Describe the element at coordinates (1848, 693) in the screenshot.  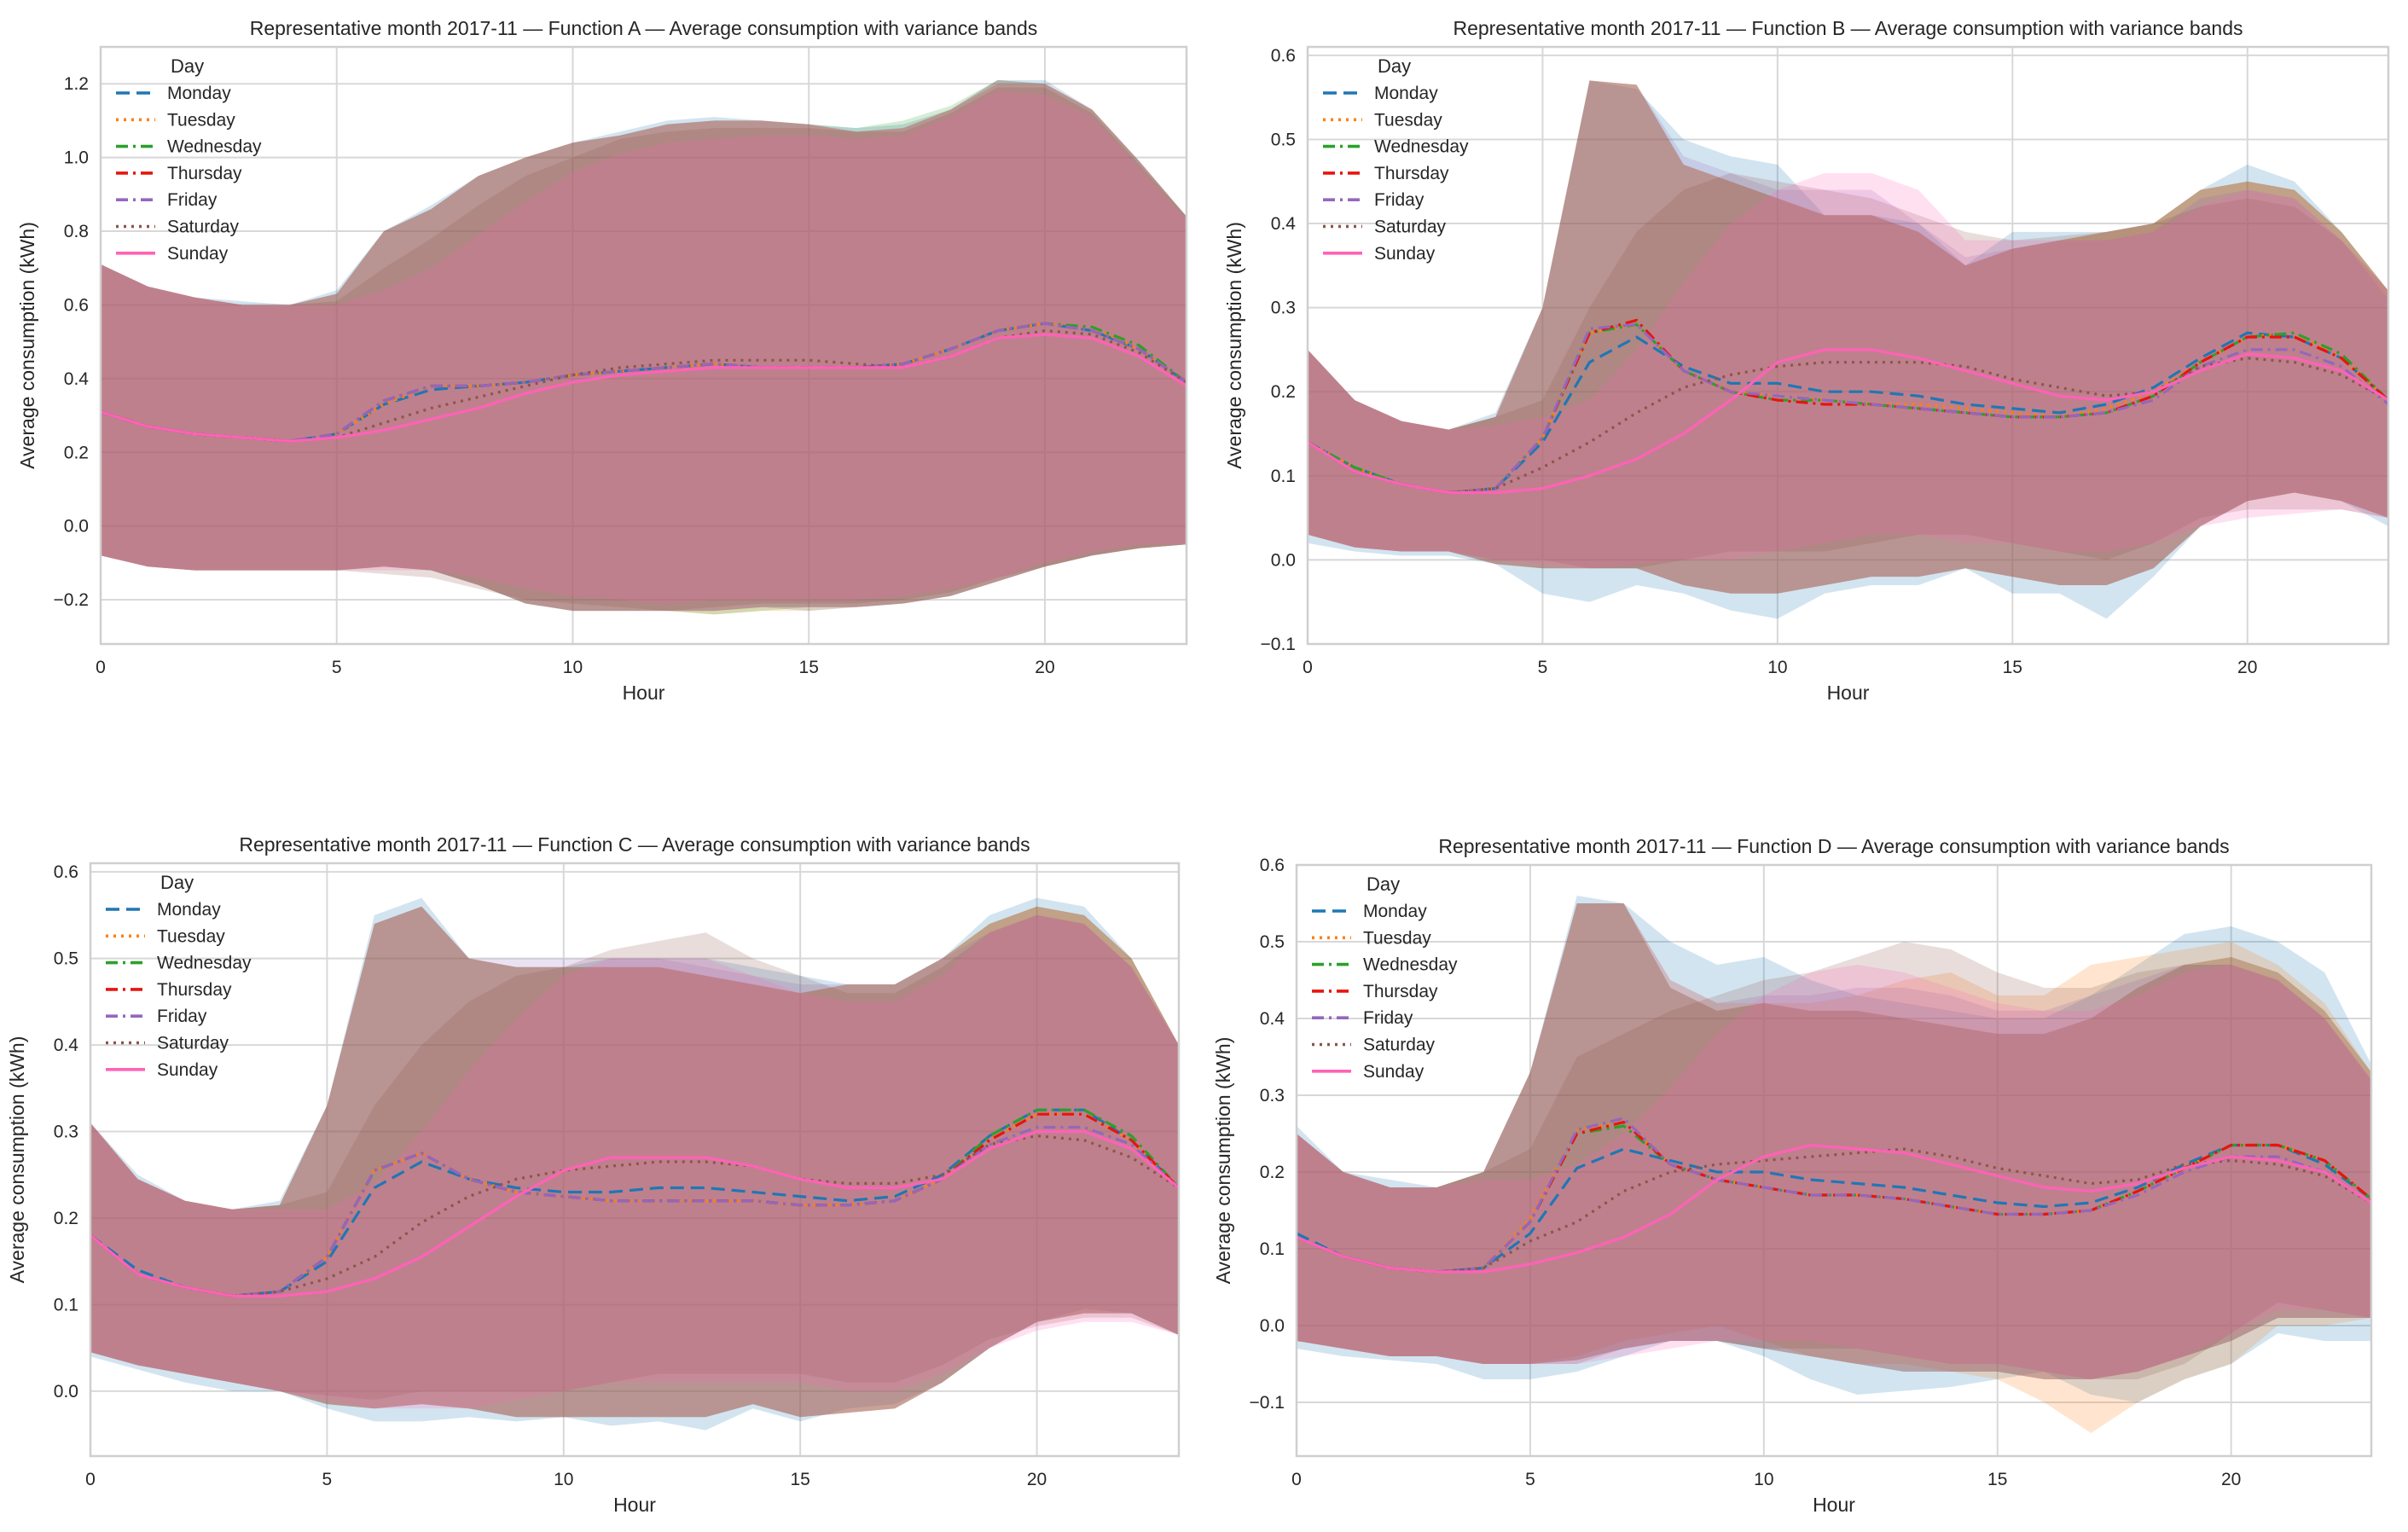
I see `x-axis-label: Hour` at that location.